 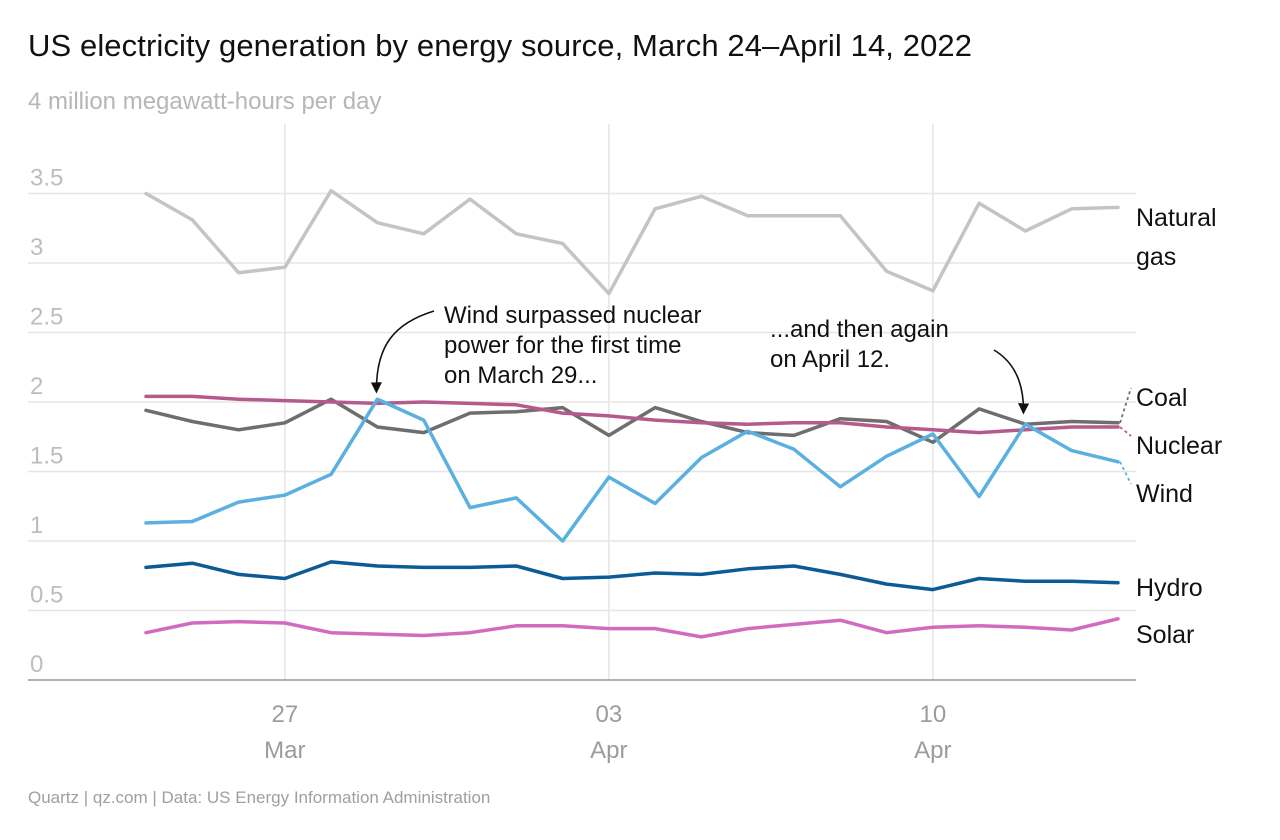 I want to click on series-label-hydro: Hydro, so click(x=1169, y=588).